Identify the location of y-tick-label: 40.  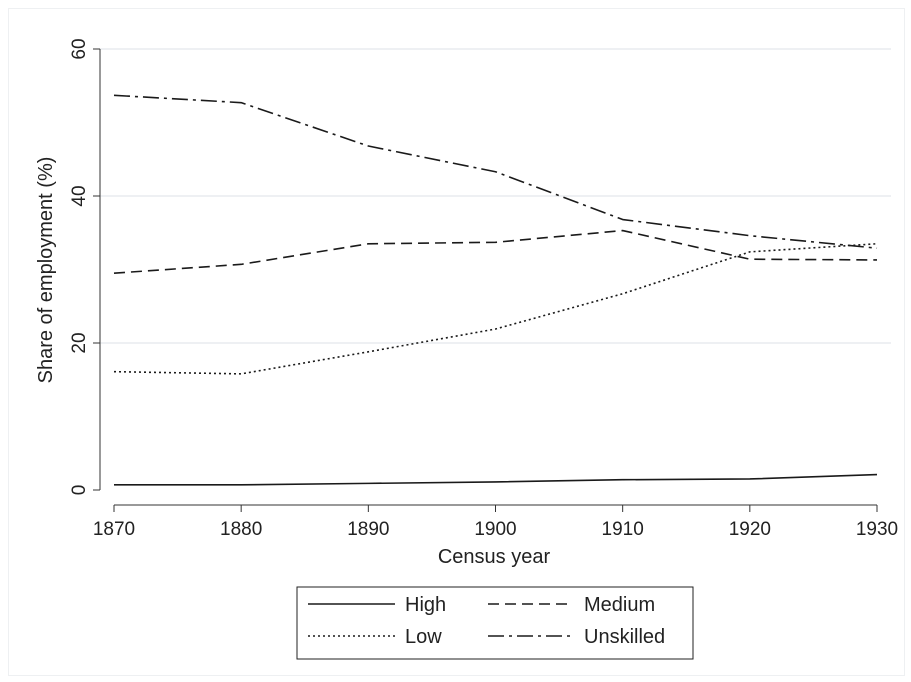
(79, 195).